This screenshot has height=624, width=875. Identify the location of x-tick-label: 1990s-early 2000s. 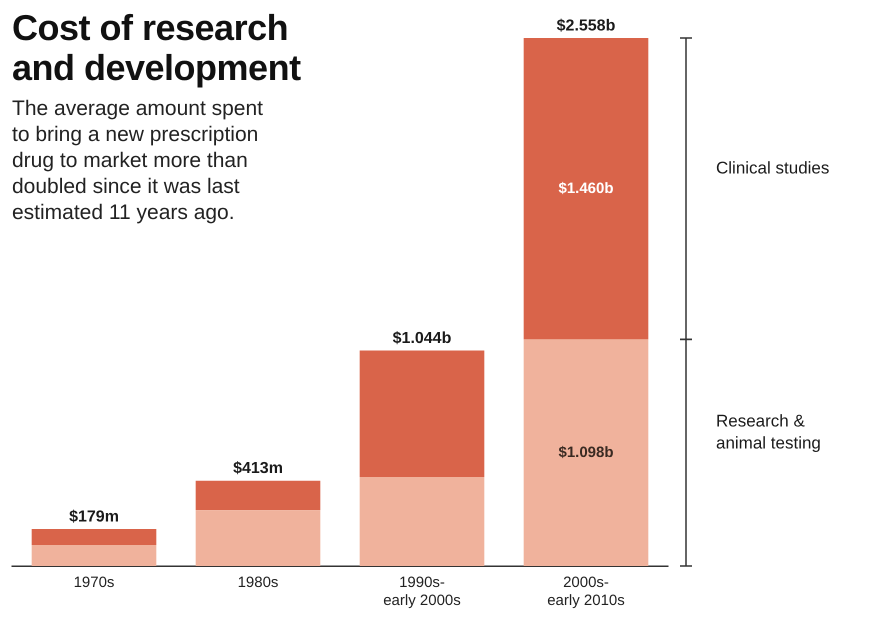
(422, 592).